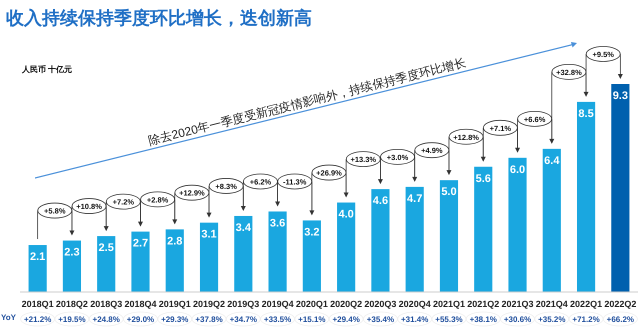  Describe the element at coordinates (380, 304) in the screenshot. I see `x-tick-label: 2020Q3` at that location.